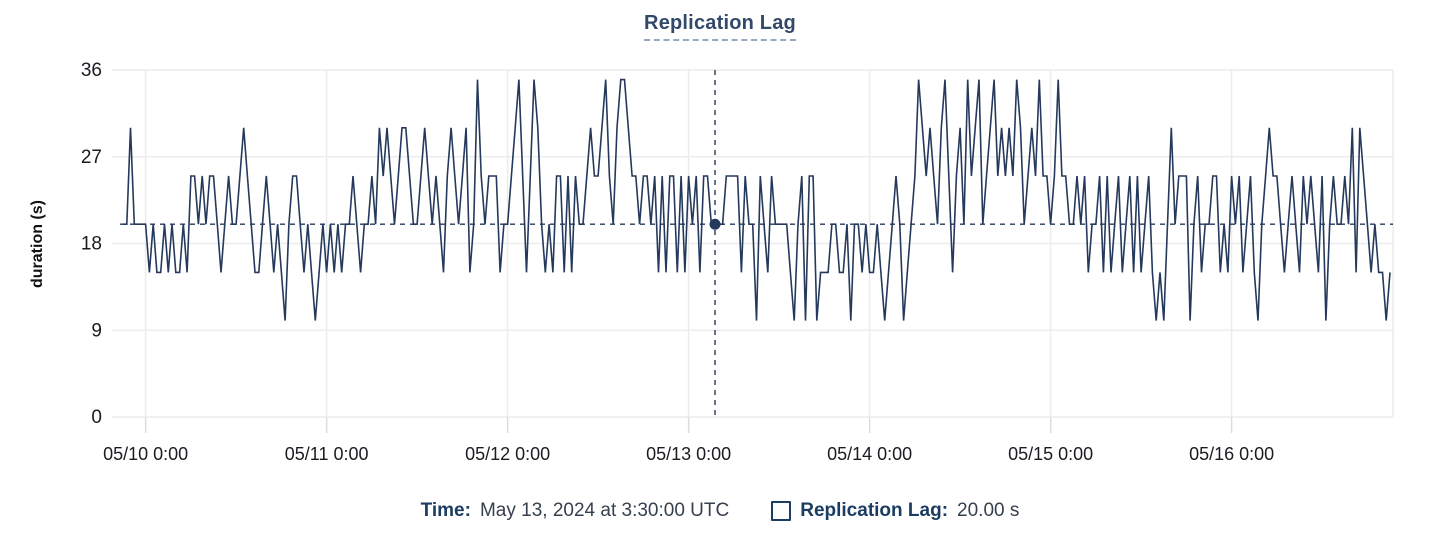 This screenshot has width=1440, height=556. Describe the element at coordinates (688, 454) in the screenshot. I see `x-axis-tick-label: 05/13 0:00` at that location.